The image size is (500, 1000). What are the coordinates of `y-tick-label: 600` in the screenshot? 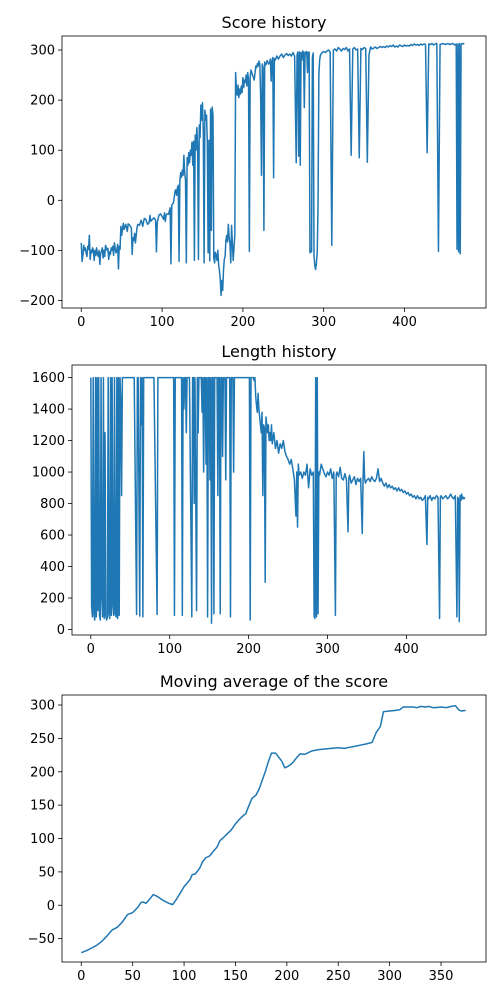 It's located at (52, 536).